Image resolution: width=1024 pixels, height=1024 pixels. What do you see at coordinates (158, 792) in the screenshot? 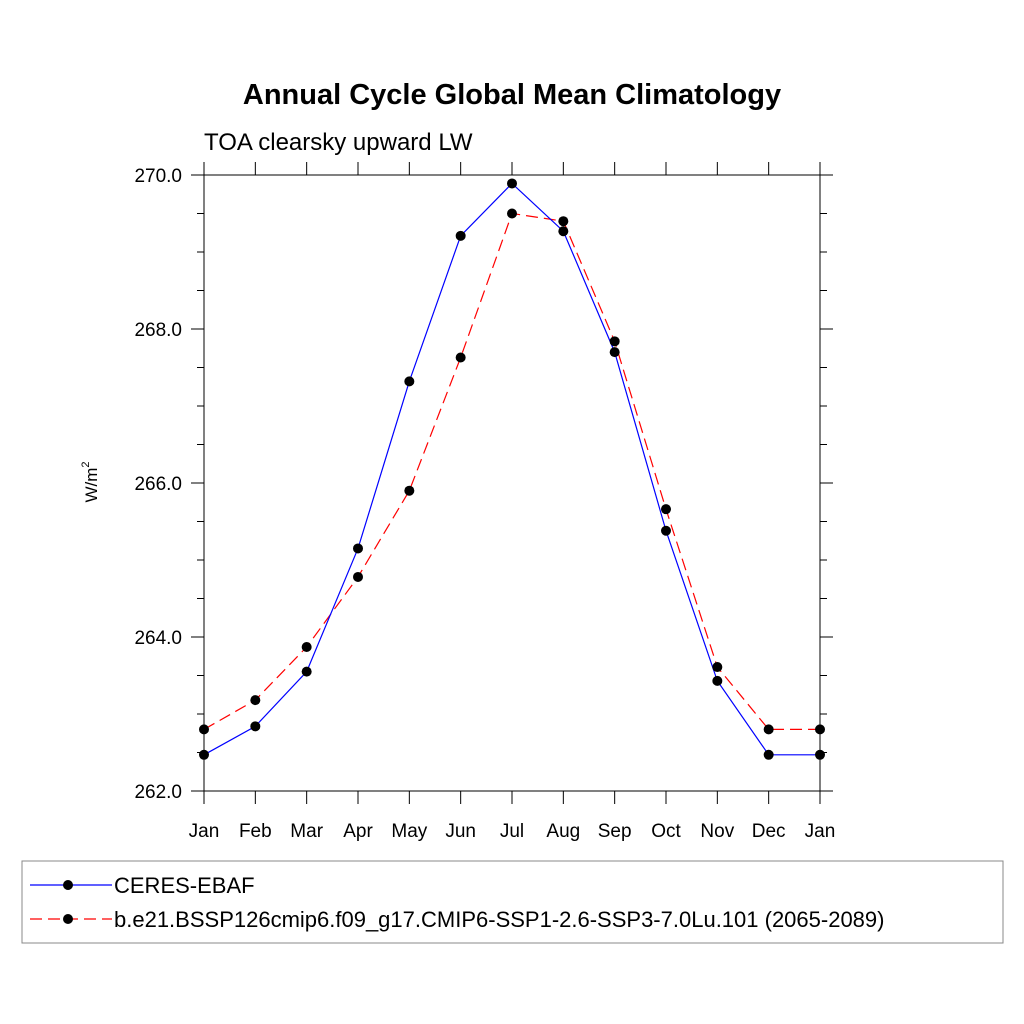
I see `y-tick-label: 262.0` at bounding box center [158, 792].